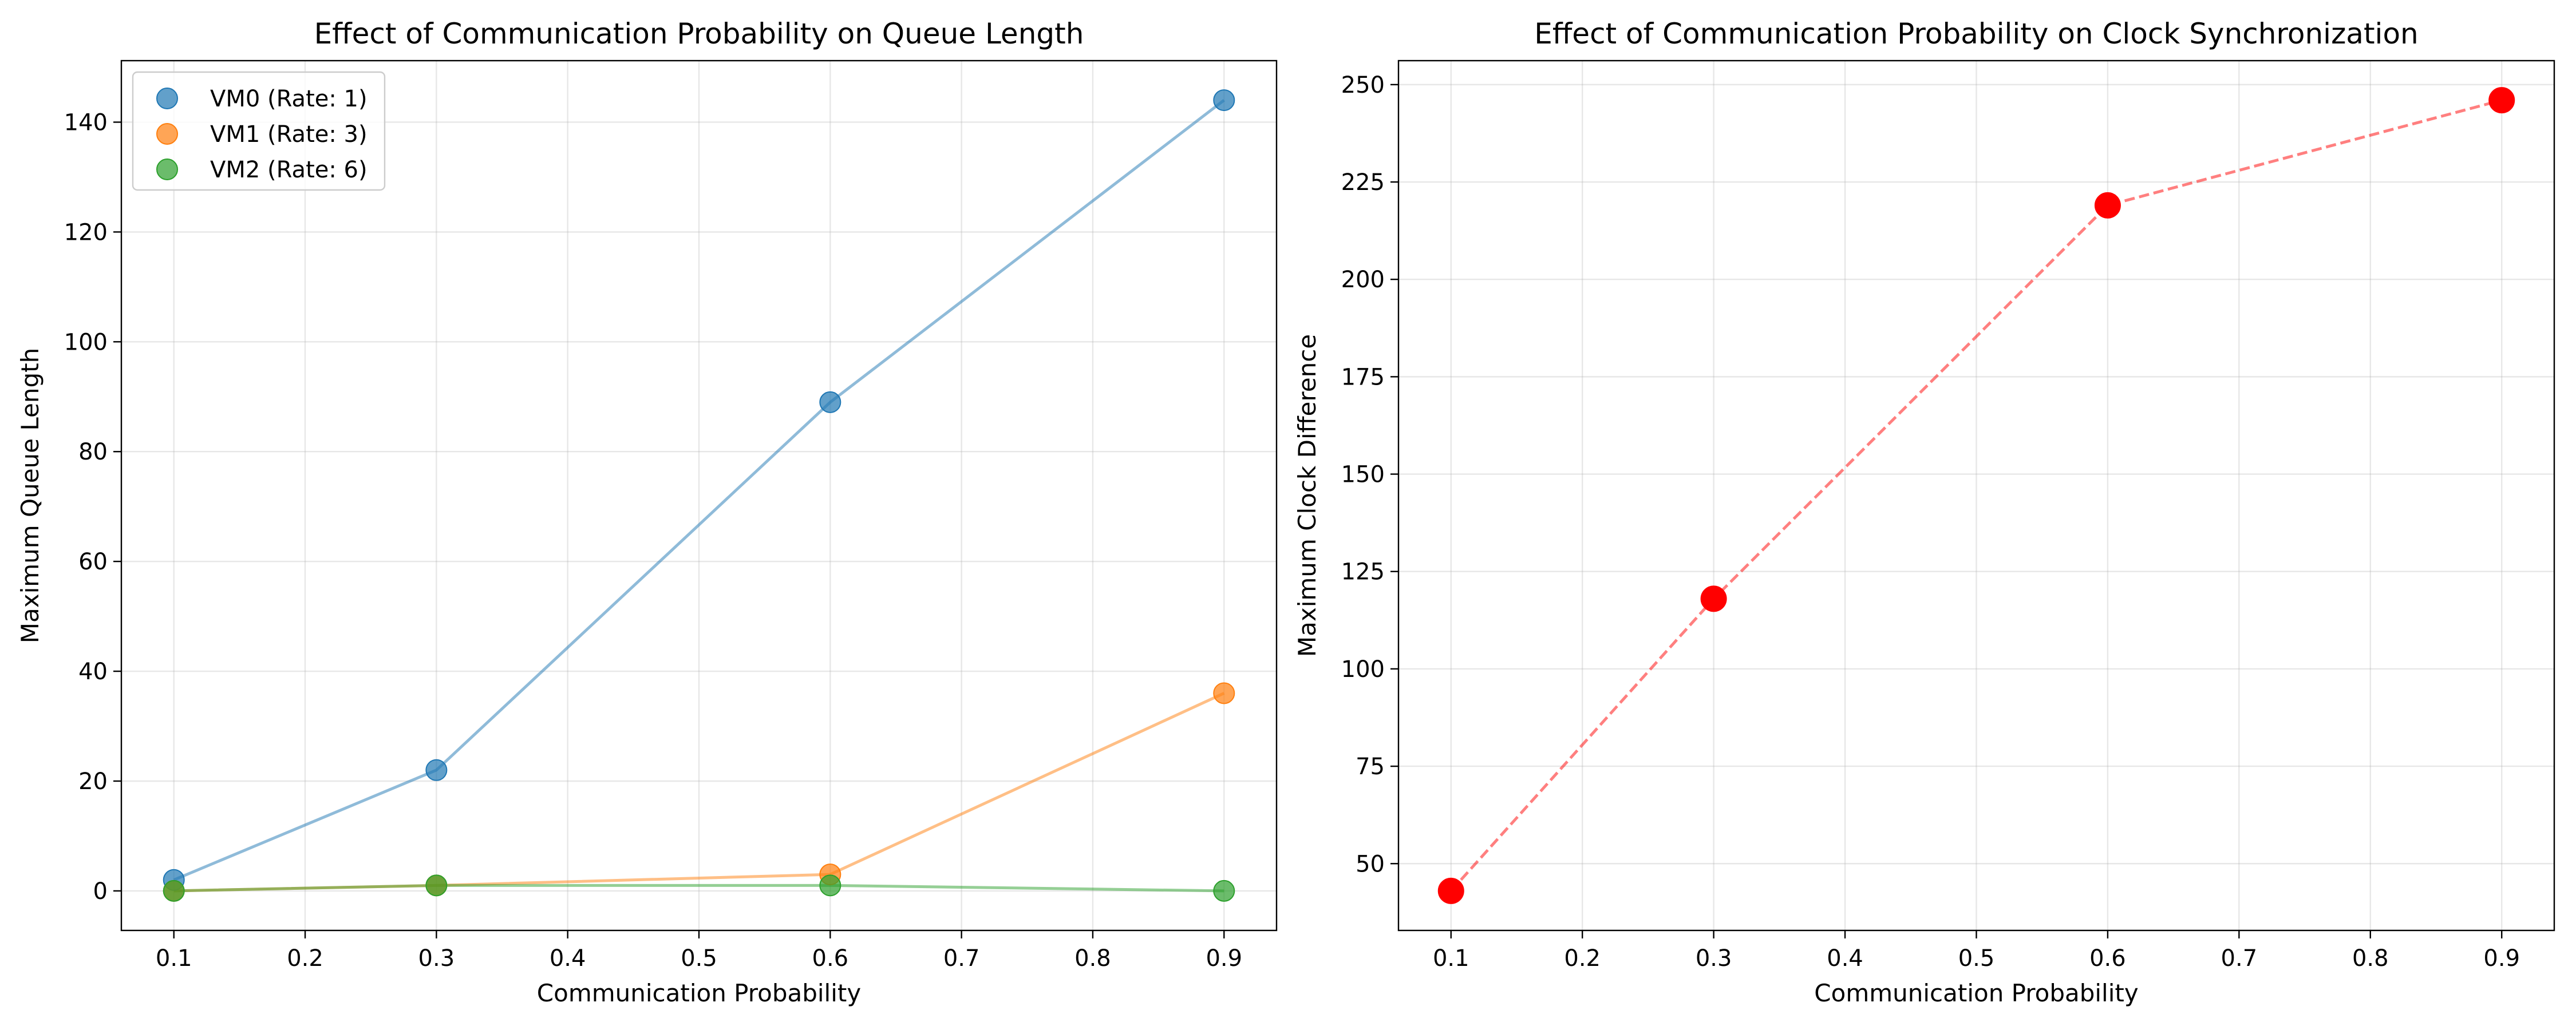 This screenshot has height=1030, width=2576. I want to click on chart-2-x-tick-label: 0.9, so click(2501, 958).